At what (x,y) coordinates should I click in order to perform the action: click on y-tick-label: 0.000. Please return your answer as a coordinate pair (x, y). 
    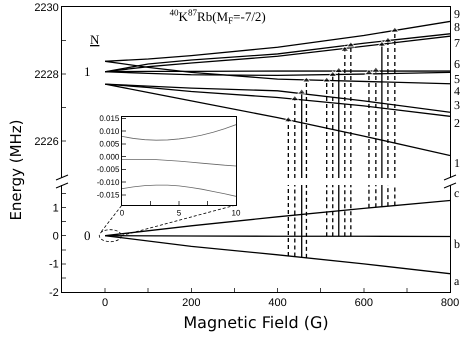
    Looking at the image, I should click on (109, 157).